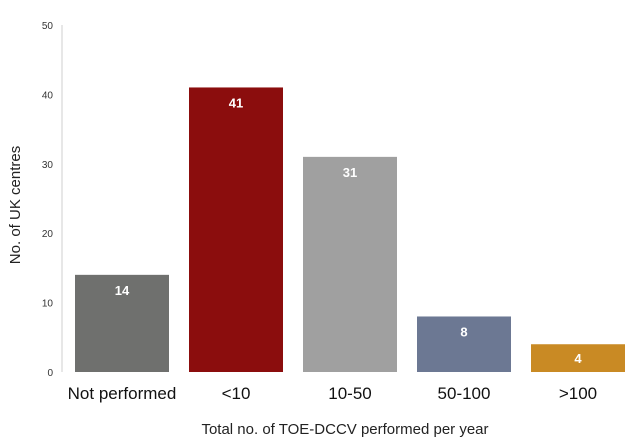  Describe the element at coordinates (236, 393) in the screenshot. I see `x-category-label: <10` at that location.